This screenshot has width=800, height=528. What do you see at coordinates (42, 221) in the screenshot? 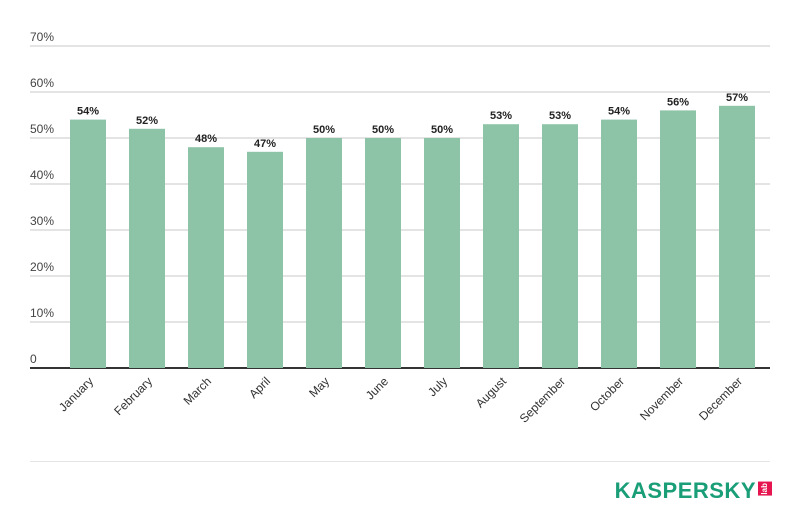
I see `y-tick-label: 30%` at bounding box center [42, 221].